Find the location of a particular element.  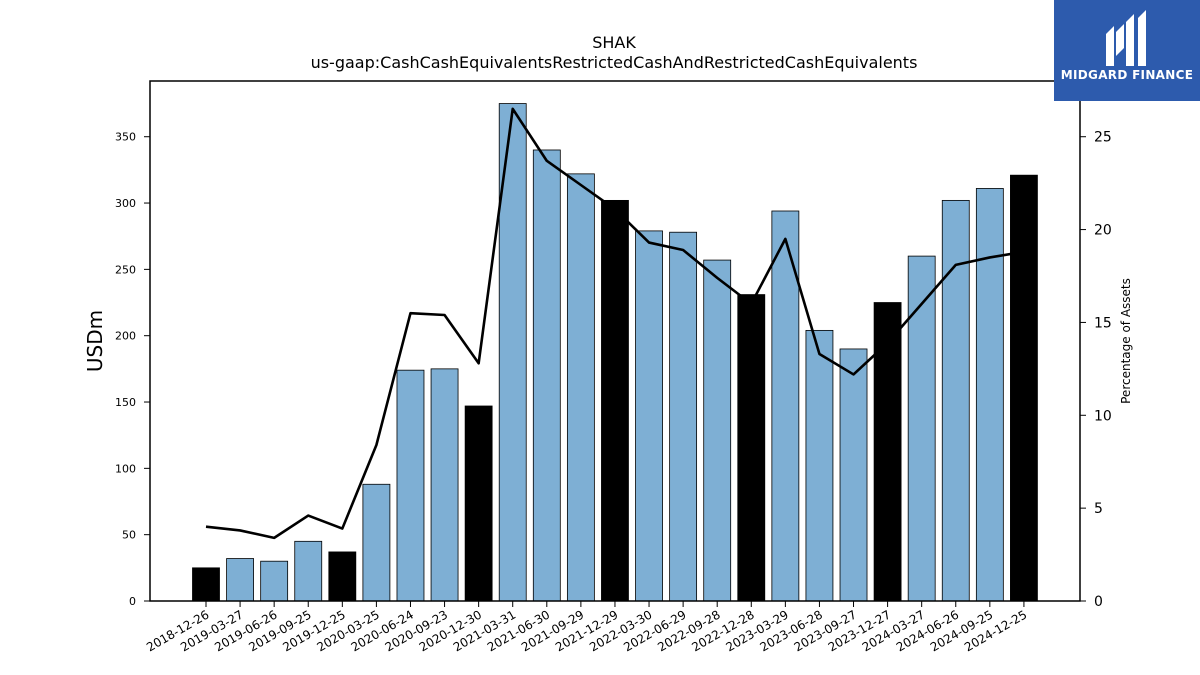

y-tick-label: 50 is located at coordinates (129, 535).